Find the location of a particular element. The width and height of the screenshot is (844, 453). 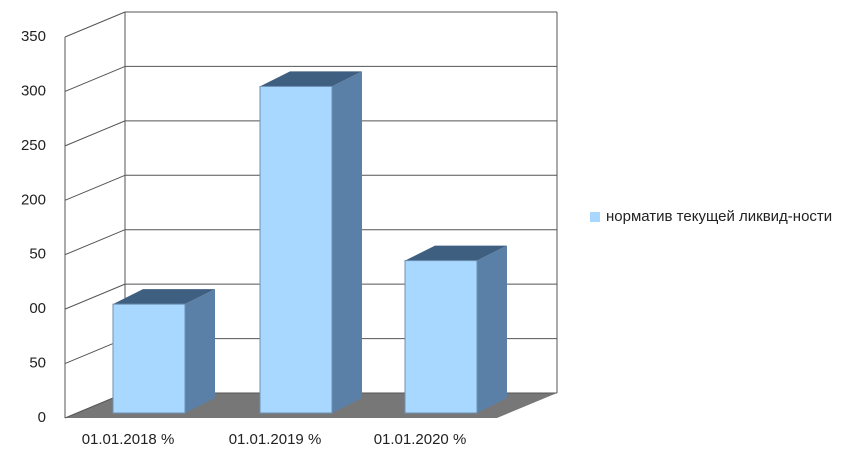

y-tick-label: 350 is located at coordinates (33, 36).